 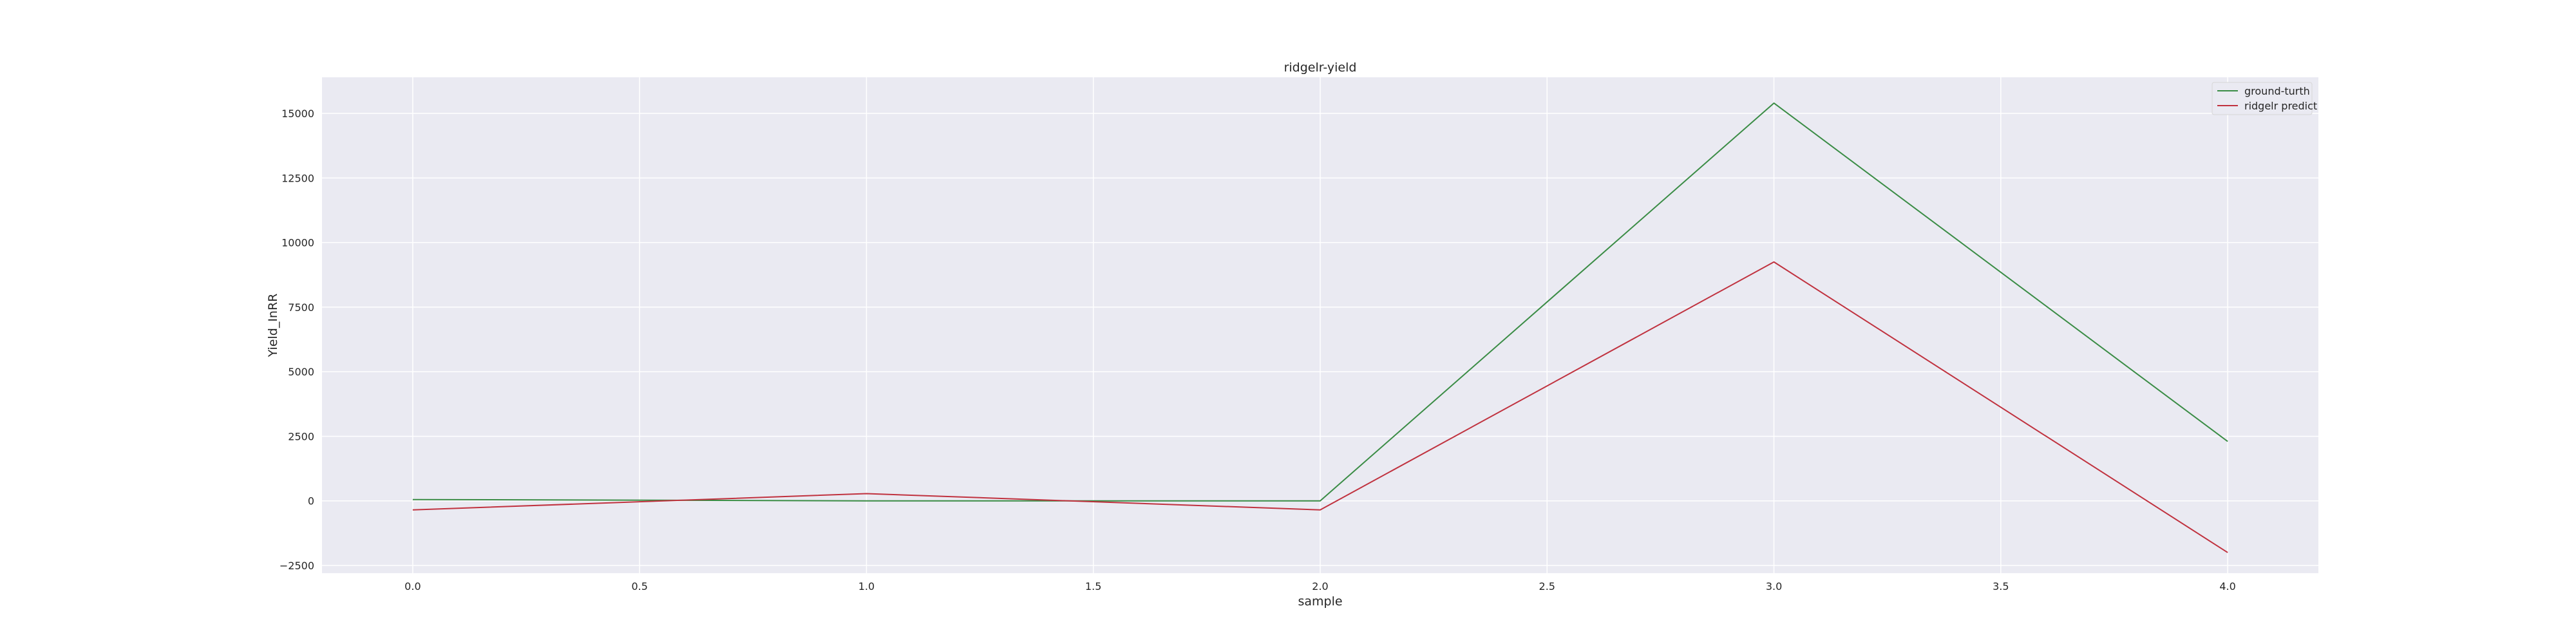 I want to click on legend-label-ground-turth: ground-turth, so click(x=2277, y=91).